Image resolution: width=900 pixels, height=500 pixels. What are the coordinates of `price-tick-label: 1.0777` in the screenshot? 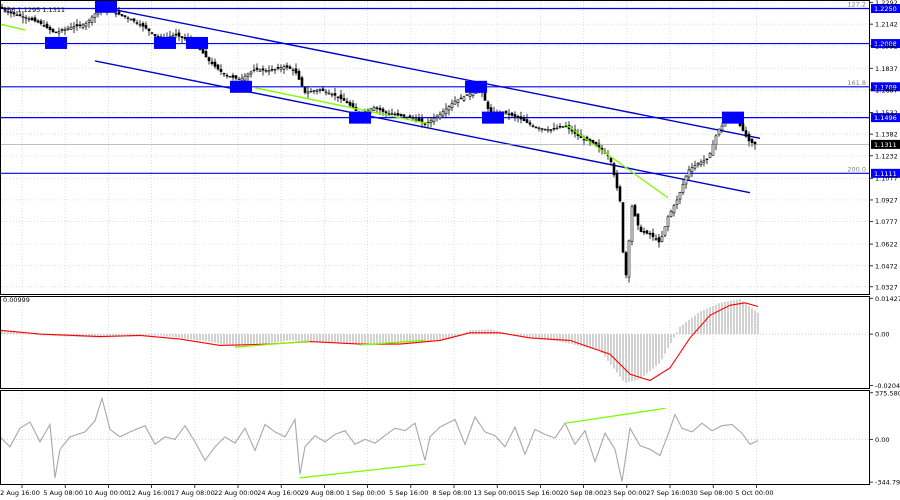 It's located at (886, 222).